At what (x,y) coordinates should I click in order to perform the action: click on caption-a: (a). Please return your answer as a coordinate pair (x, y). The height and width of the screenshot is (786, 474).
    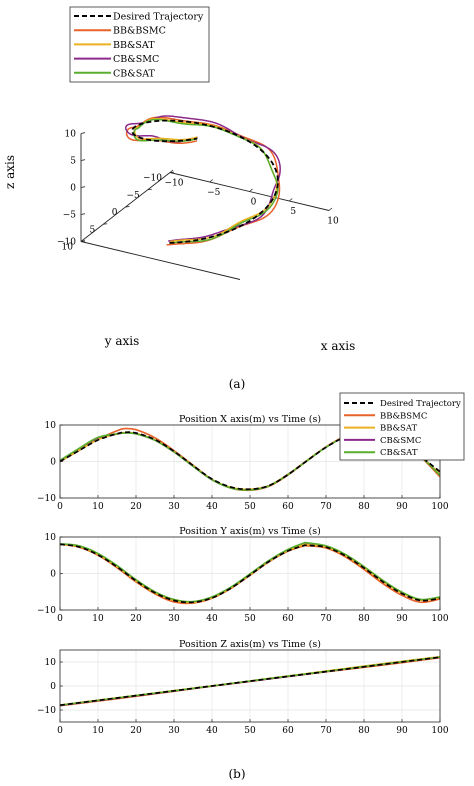
    Looking at the image, I should click on (237, 384).